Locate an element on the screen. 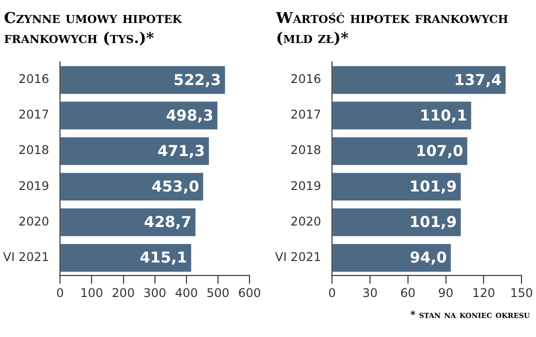 Image resolution: width=536 pixels, height=337 pixels. data-label: 107,0 is located at coordinates (440, 151).